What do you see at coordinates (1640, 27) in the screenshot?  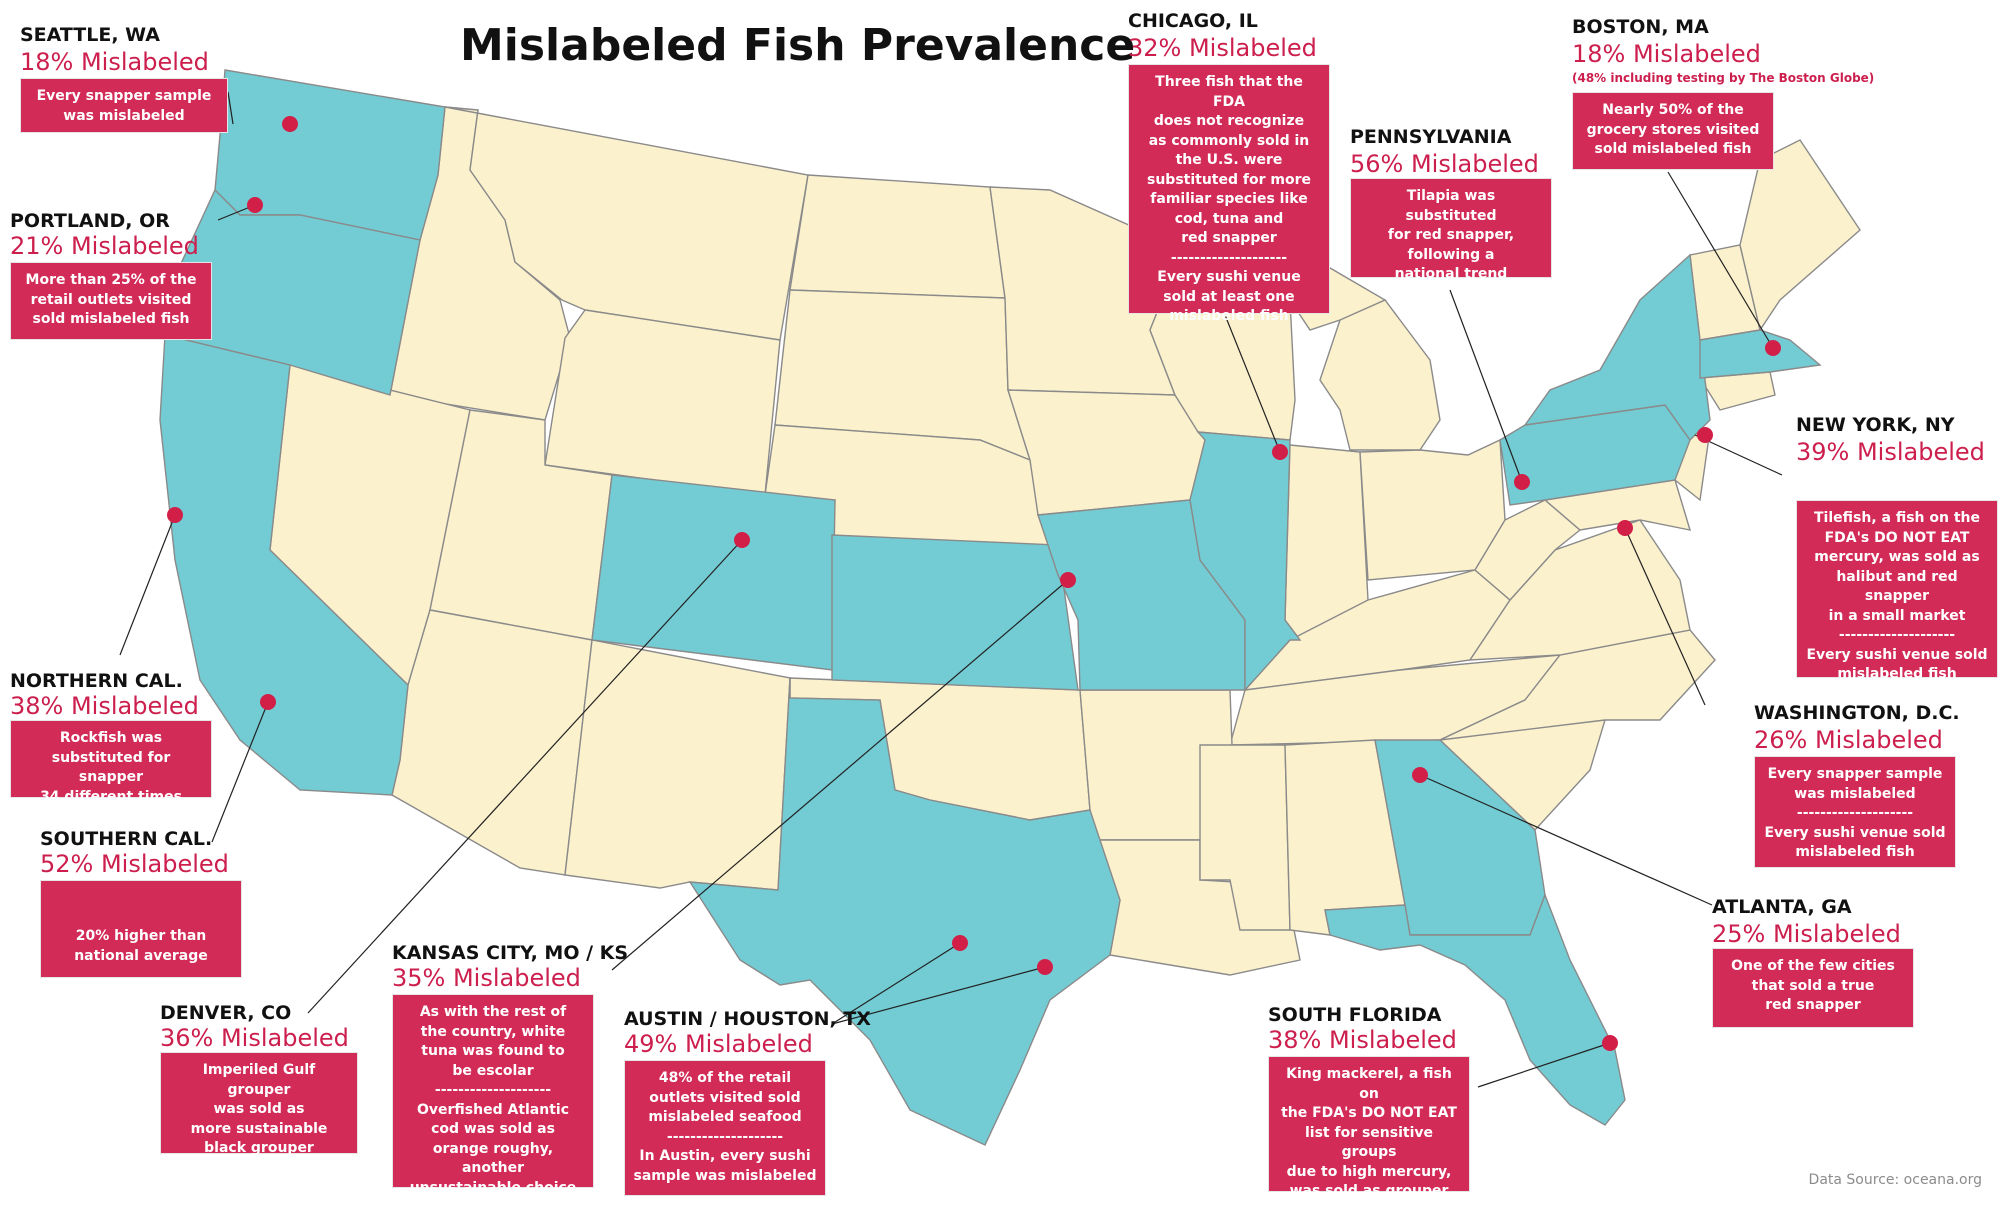 I see `city-name-boston: BOSTON, MA` at bounding box center [1640, 27].